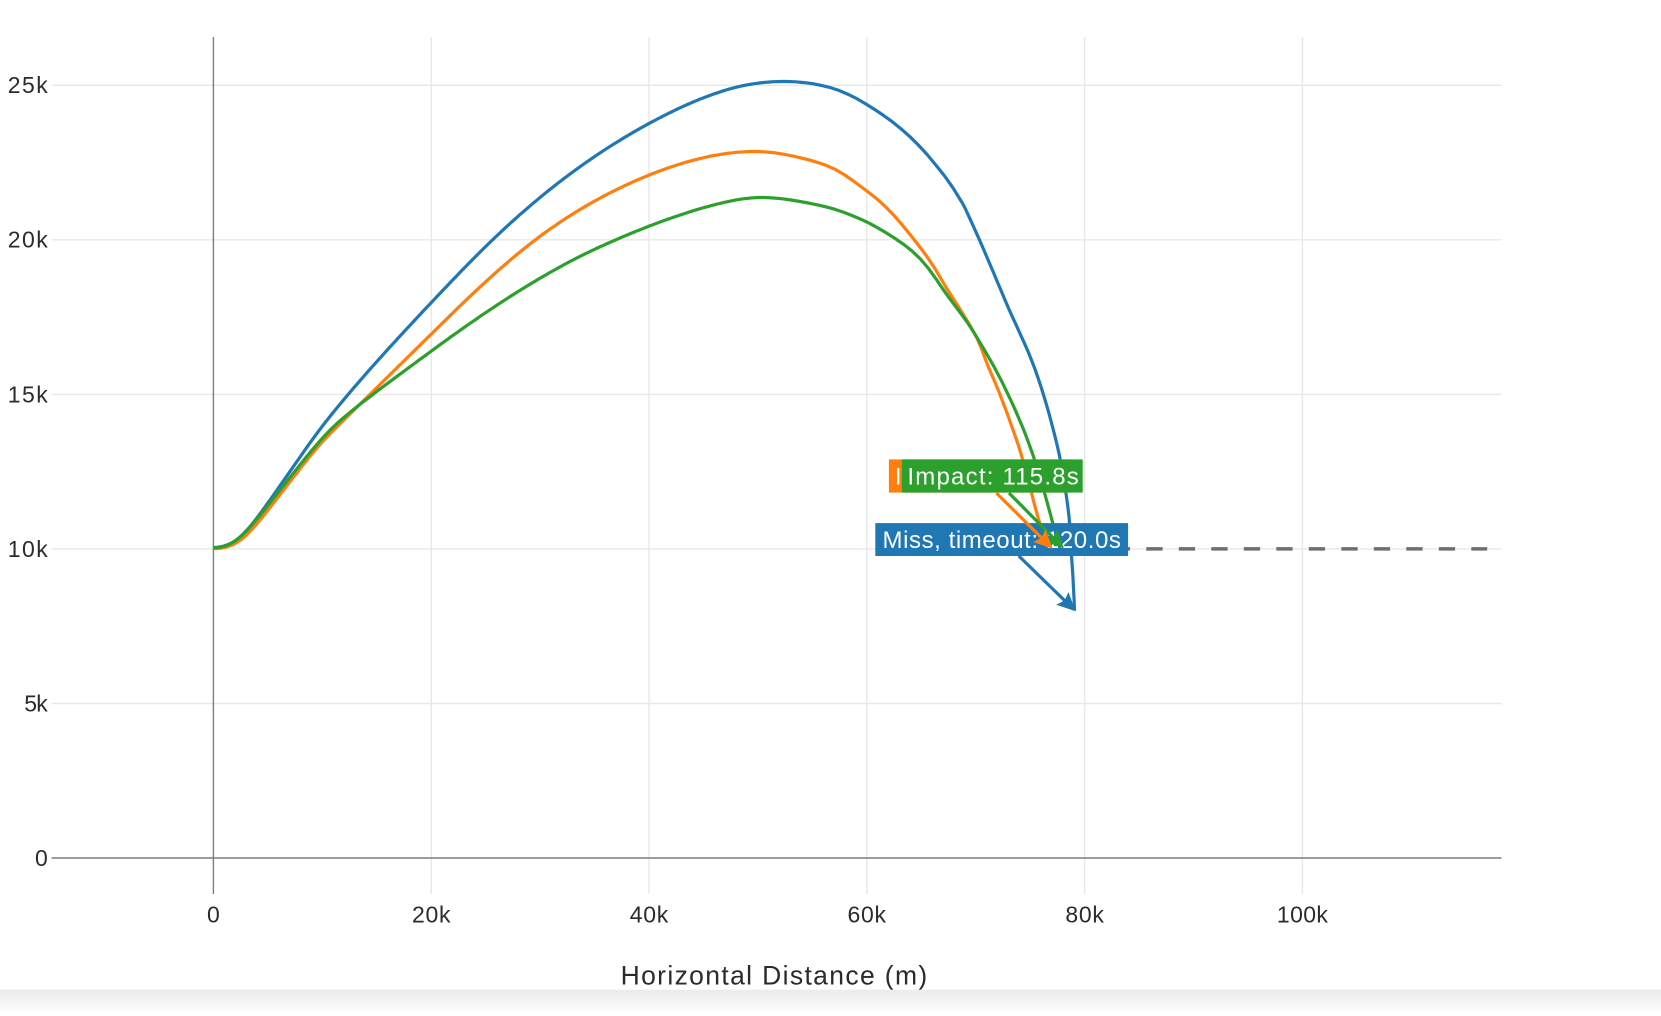 Image resolution: width=1661 pixels, height=1016 pixels. Describe the element at coordinates (1084, 914) in the screenshot. I see `svg-text: 80k` at that location.